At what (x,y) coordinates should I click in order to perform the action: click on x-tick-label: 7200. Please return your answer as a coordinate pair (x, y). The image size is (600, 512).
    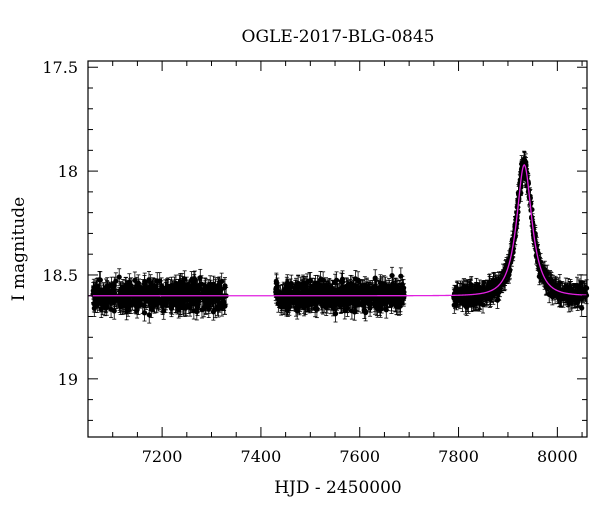
    Looking at the image, I should click on (162, 456).